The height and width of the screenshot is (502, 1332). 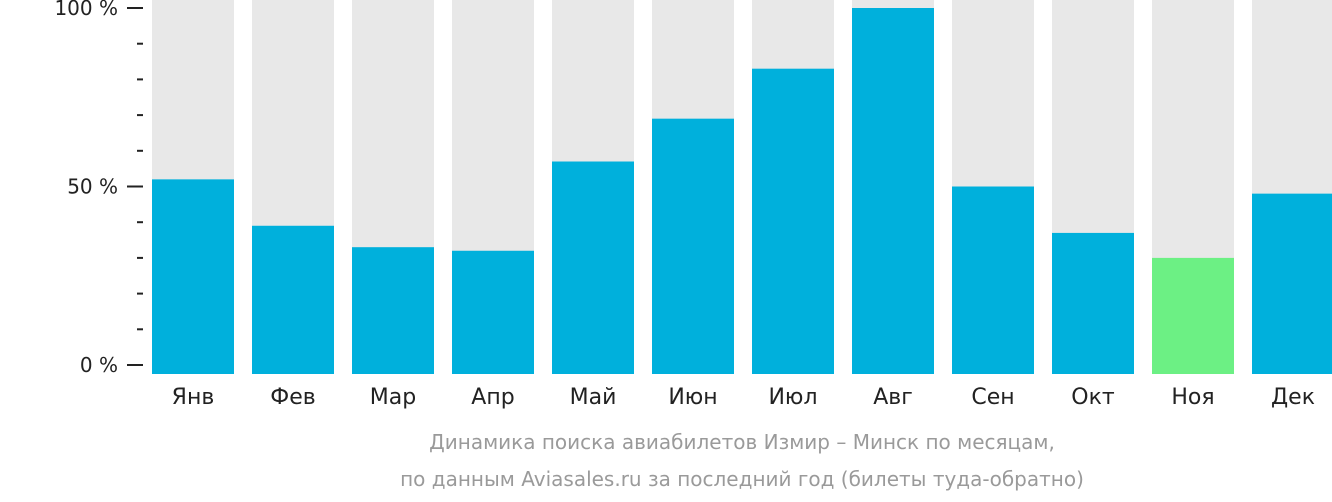 What do you see at coordinates (492, 397) in the screenshot?
I see `x-tick-label: Апр` at bounding box center [492, 397].